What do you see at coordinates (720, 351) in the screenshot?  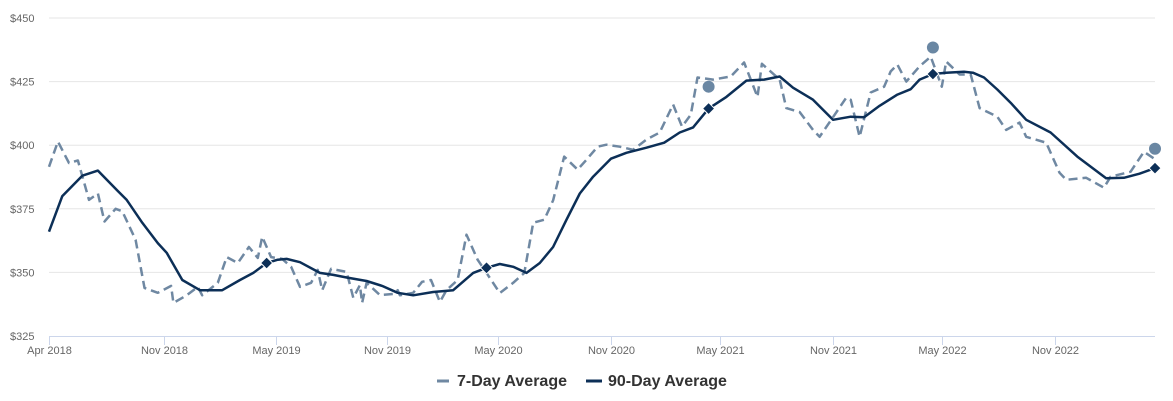 I see `x-tick-label: May 2021` at bounding box center [720, 351].